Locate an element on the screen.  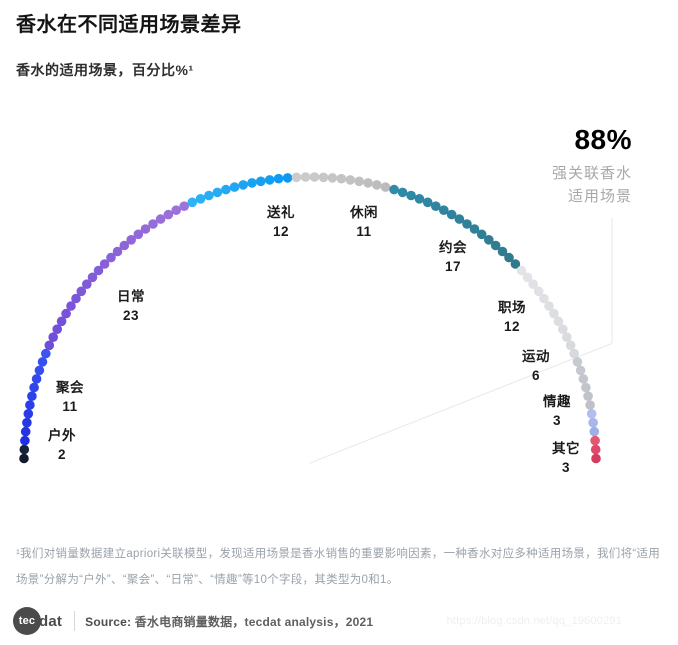
key-stat-caption-line1: 强关联香水 is located at coordinates (591, 173).